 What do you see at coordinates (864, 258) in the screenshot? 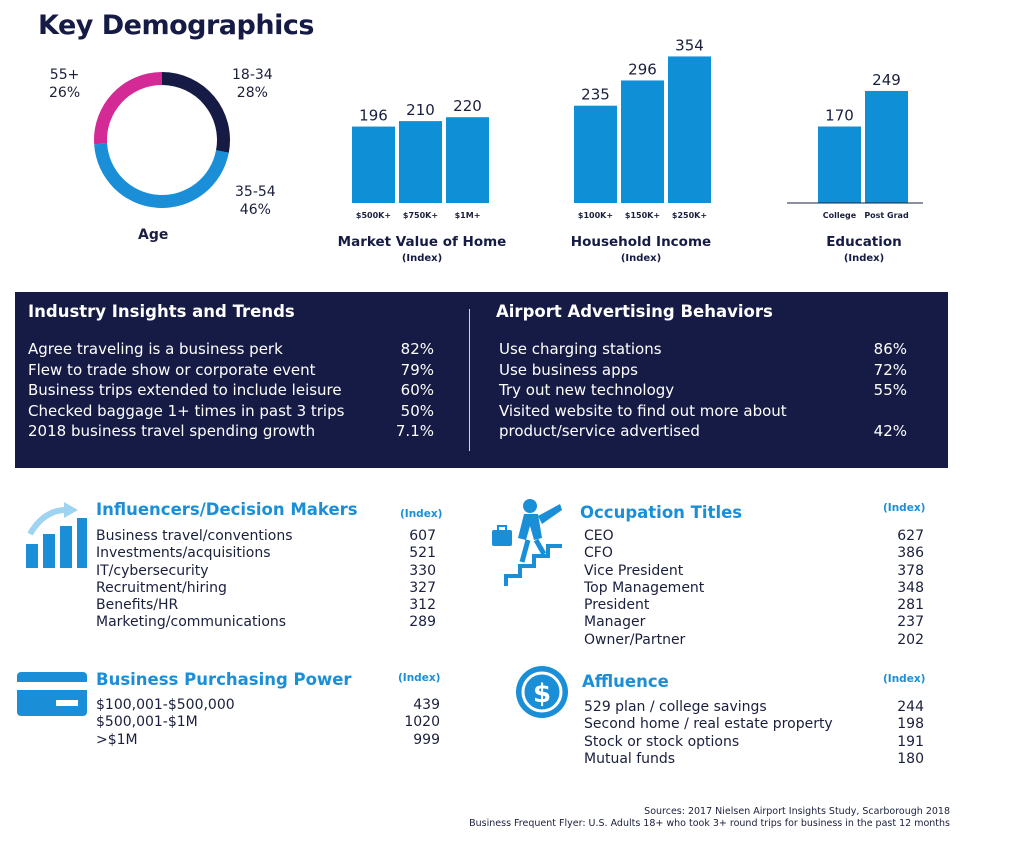
I see `education-subtitle: (Index)` at bounding box center [864, 258].